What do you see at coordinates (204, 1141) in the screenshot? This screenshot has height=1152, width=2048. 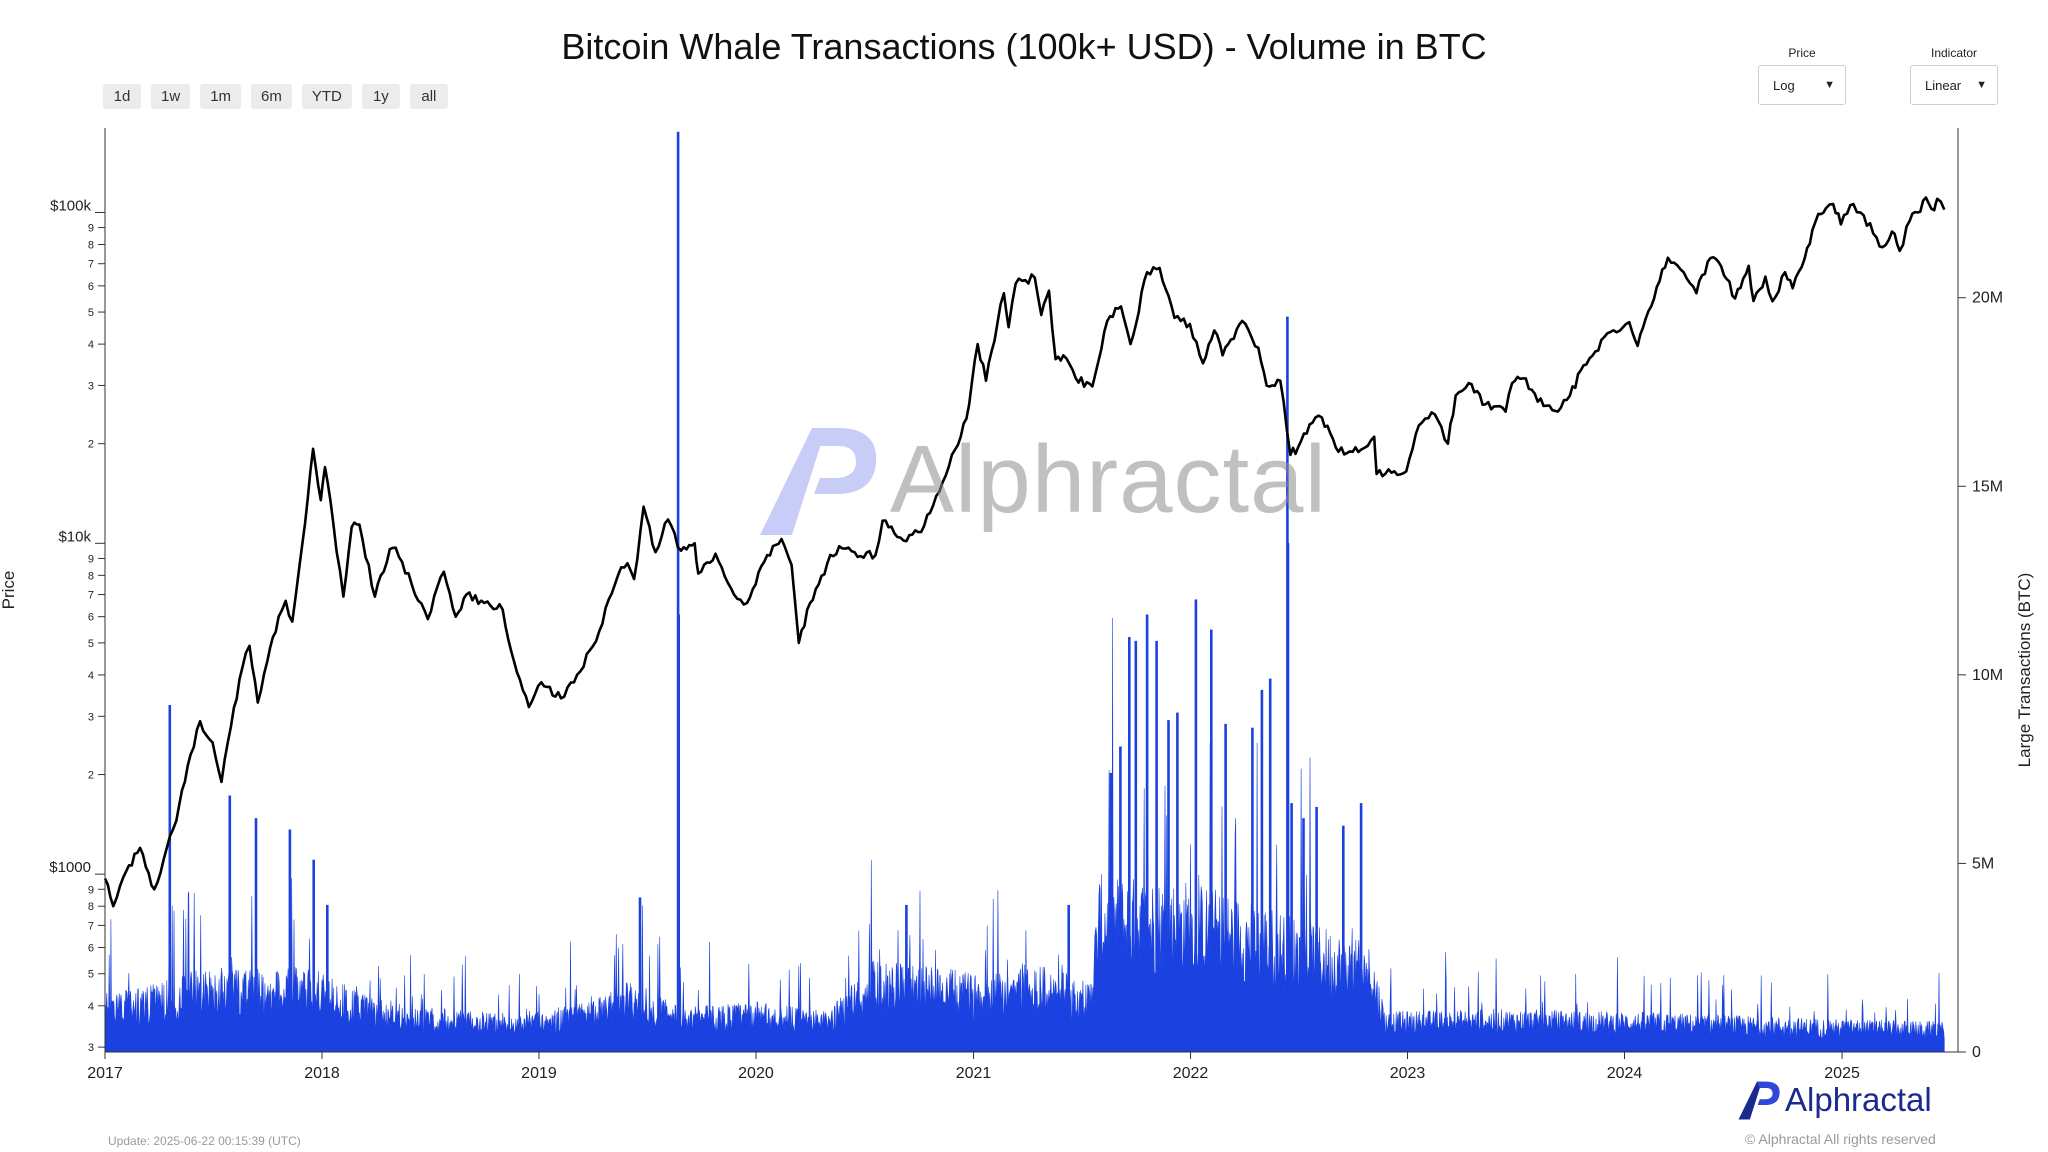 I see `update-timestamp: Update: 2025-06-22 00:15:39 (UTC)` at bounding box center [204, 1141].